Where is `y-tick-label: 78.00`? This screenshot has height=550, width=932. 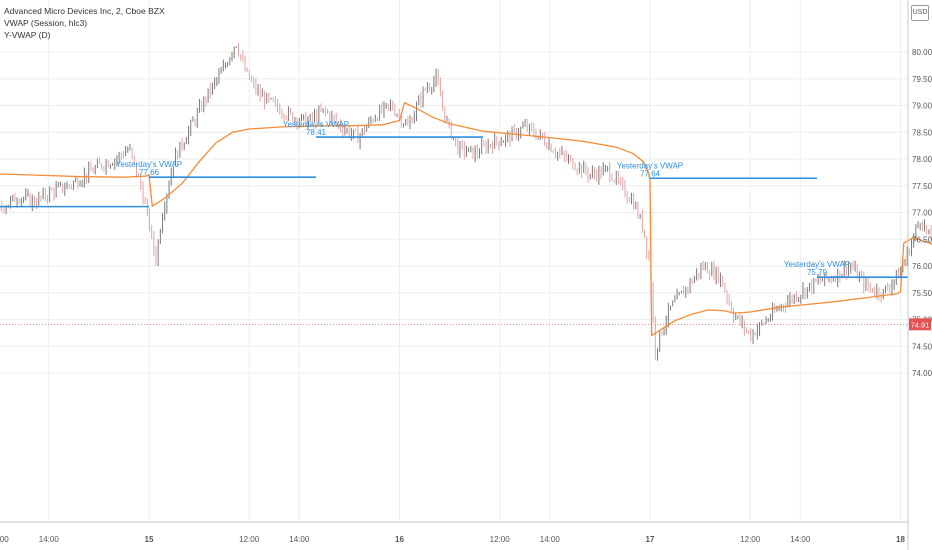 y-tick-label: 78.00 is located at coordinates (922, 159).